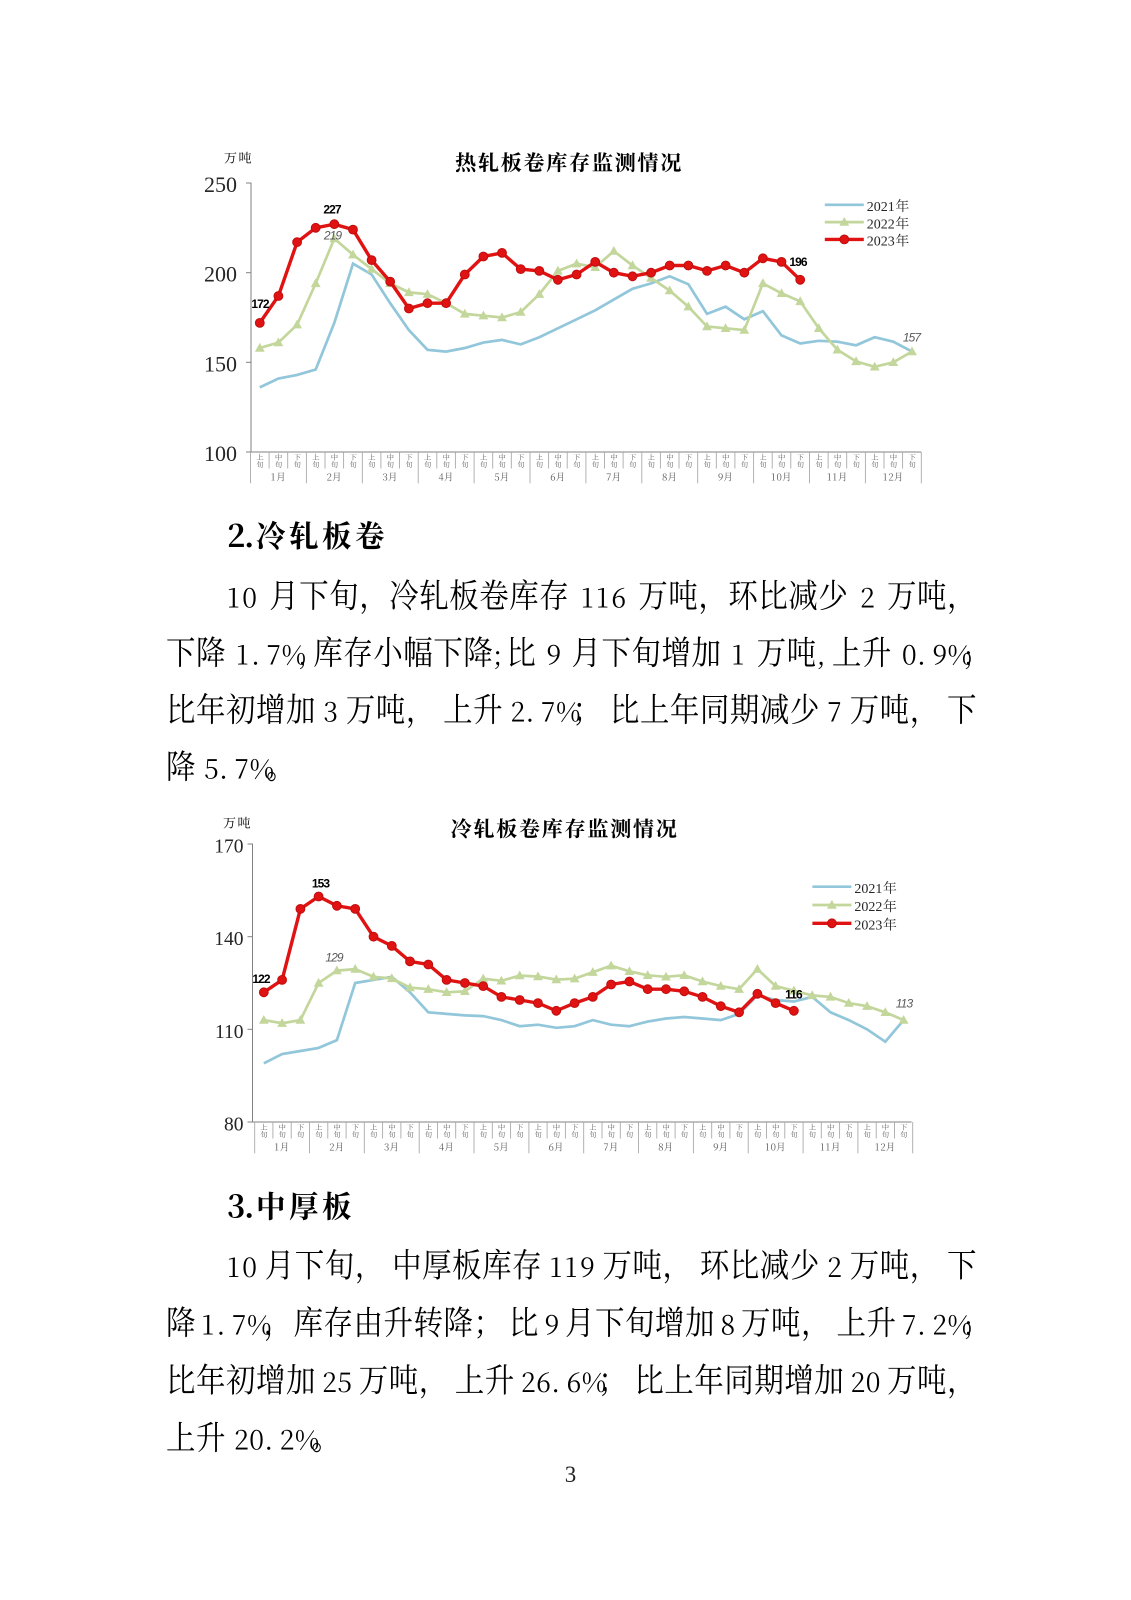 Image resolution: width=1131 pixels, height=1600 pixels. Describe the element at coordinates (333, 235) in the screenshot. I see `svg-text: 219` at that location.